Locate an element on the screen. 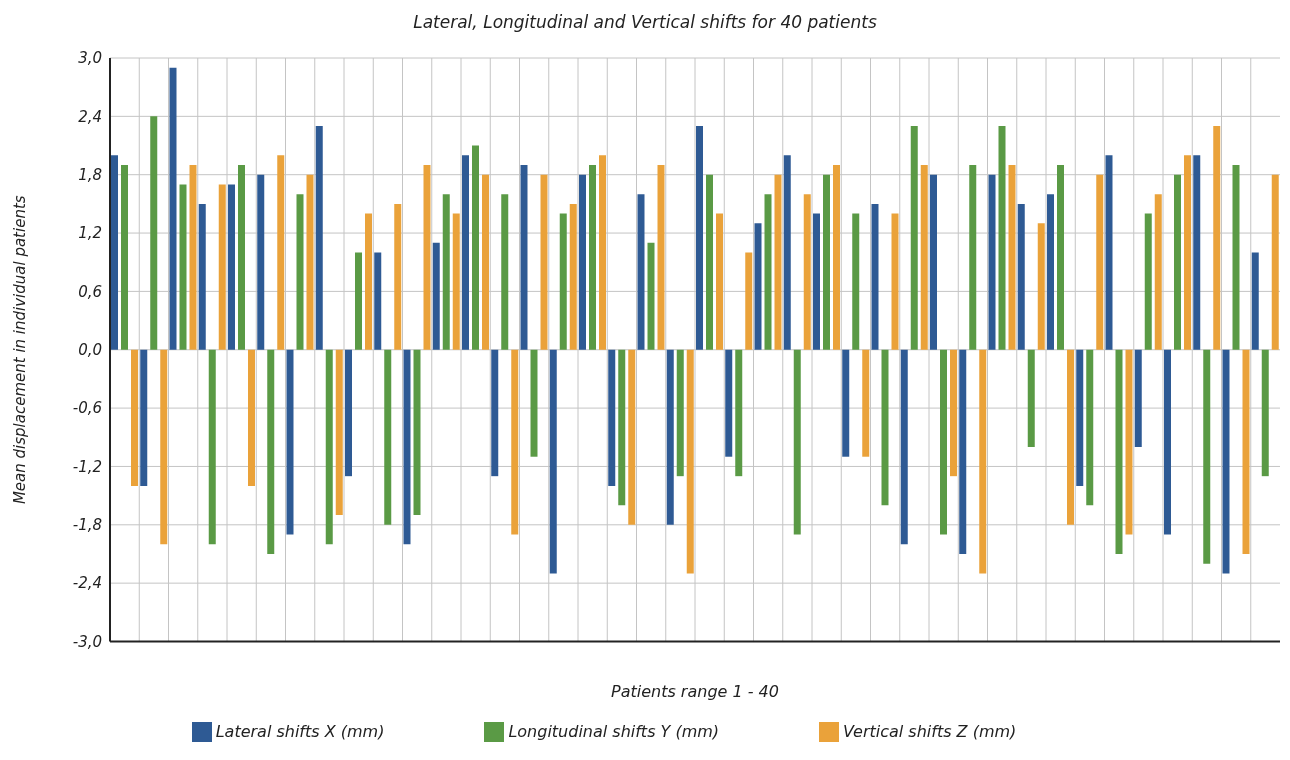  chart-title: Lateral, Longitudinal and Vertical shifts for 40 patients is located at coordinates (645, 22).